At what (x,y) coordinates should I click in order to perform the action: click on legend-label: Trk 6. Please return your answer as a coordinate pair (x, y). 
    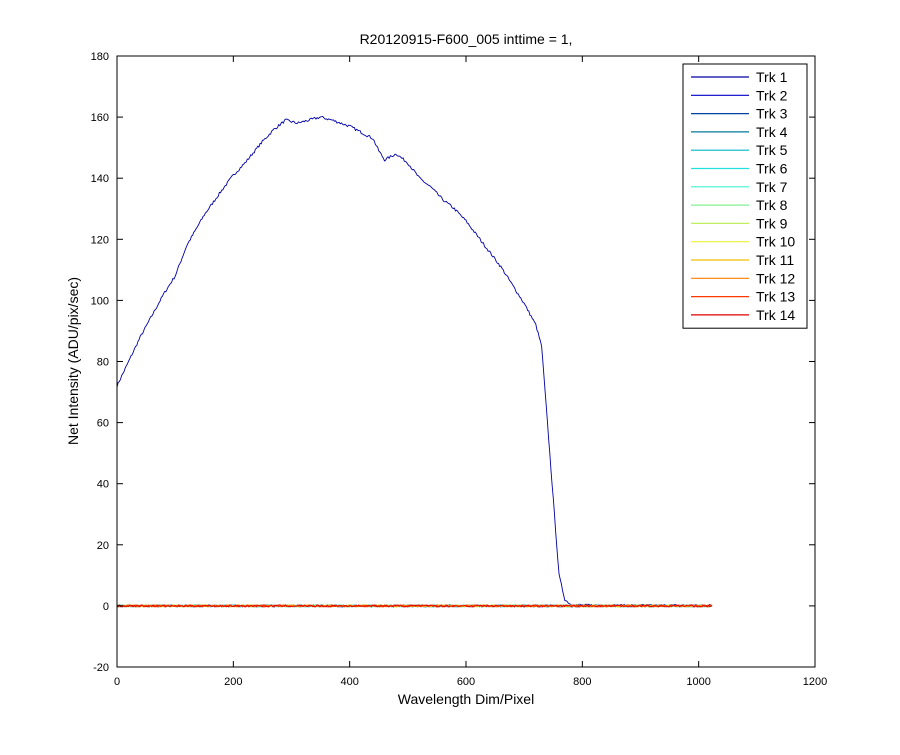
    Looking at the image, I should click on (772, 169).